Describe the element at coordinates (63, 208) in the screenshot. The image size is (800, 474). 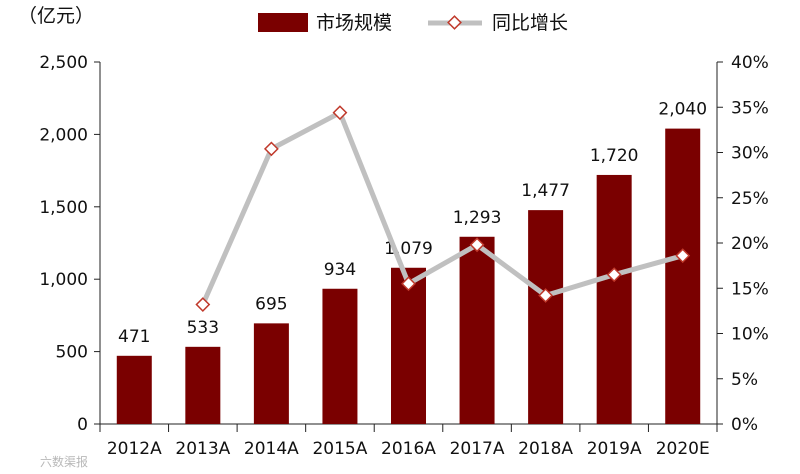
I see `left-tick-label: 1,500` at that location.